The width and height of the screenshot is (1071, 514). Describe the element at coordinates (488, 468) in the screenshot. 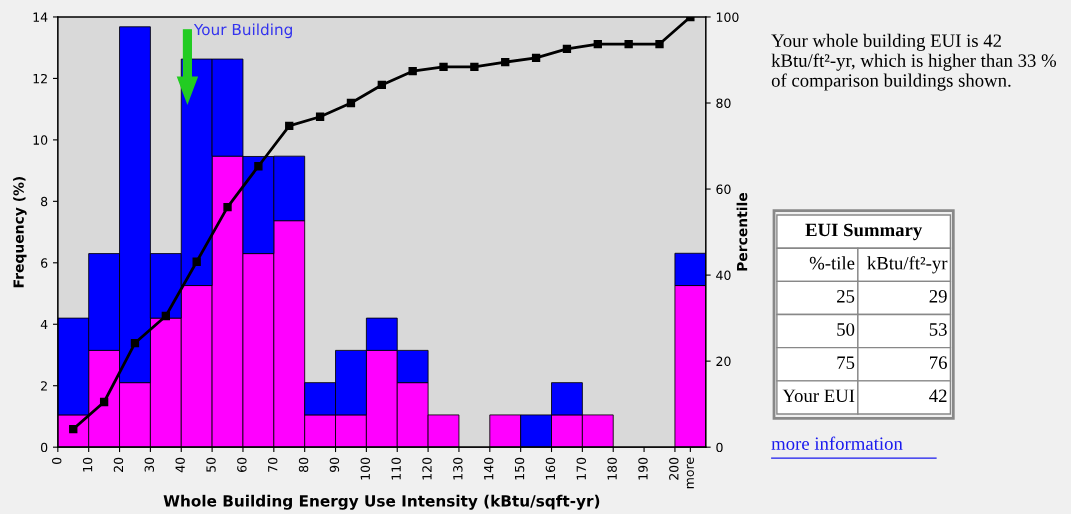

I see `x-tick-label: 140` at that location.